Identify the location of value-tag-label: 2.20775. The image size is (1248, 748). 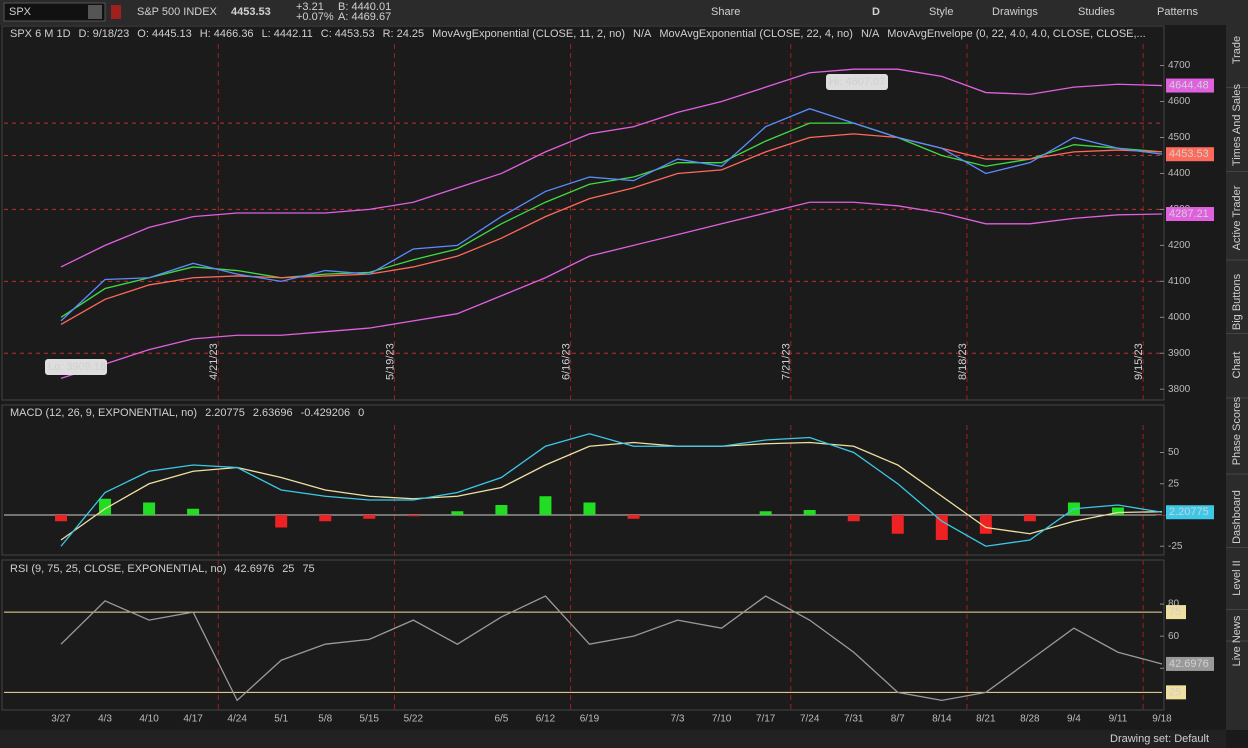
(1189, 512).